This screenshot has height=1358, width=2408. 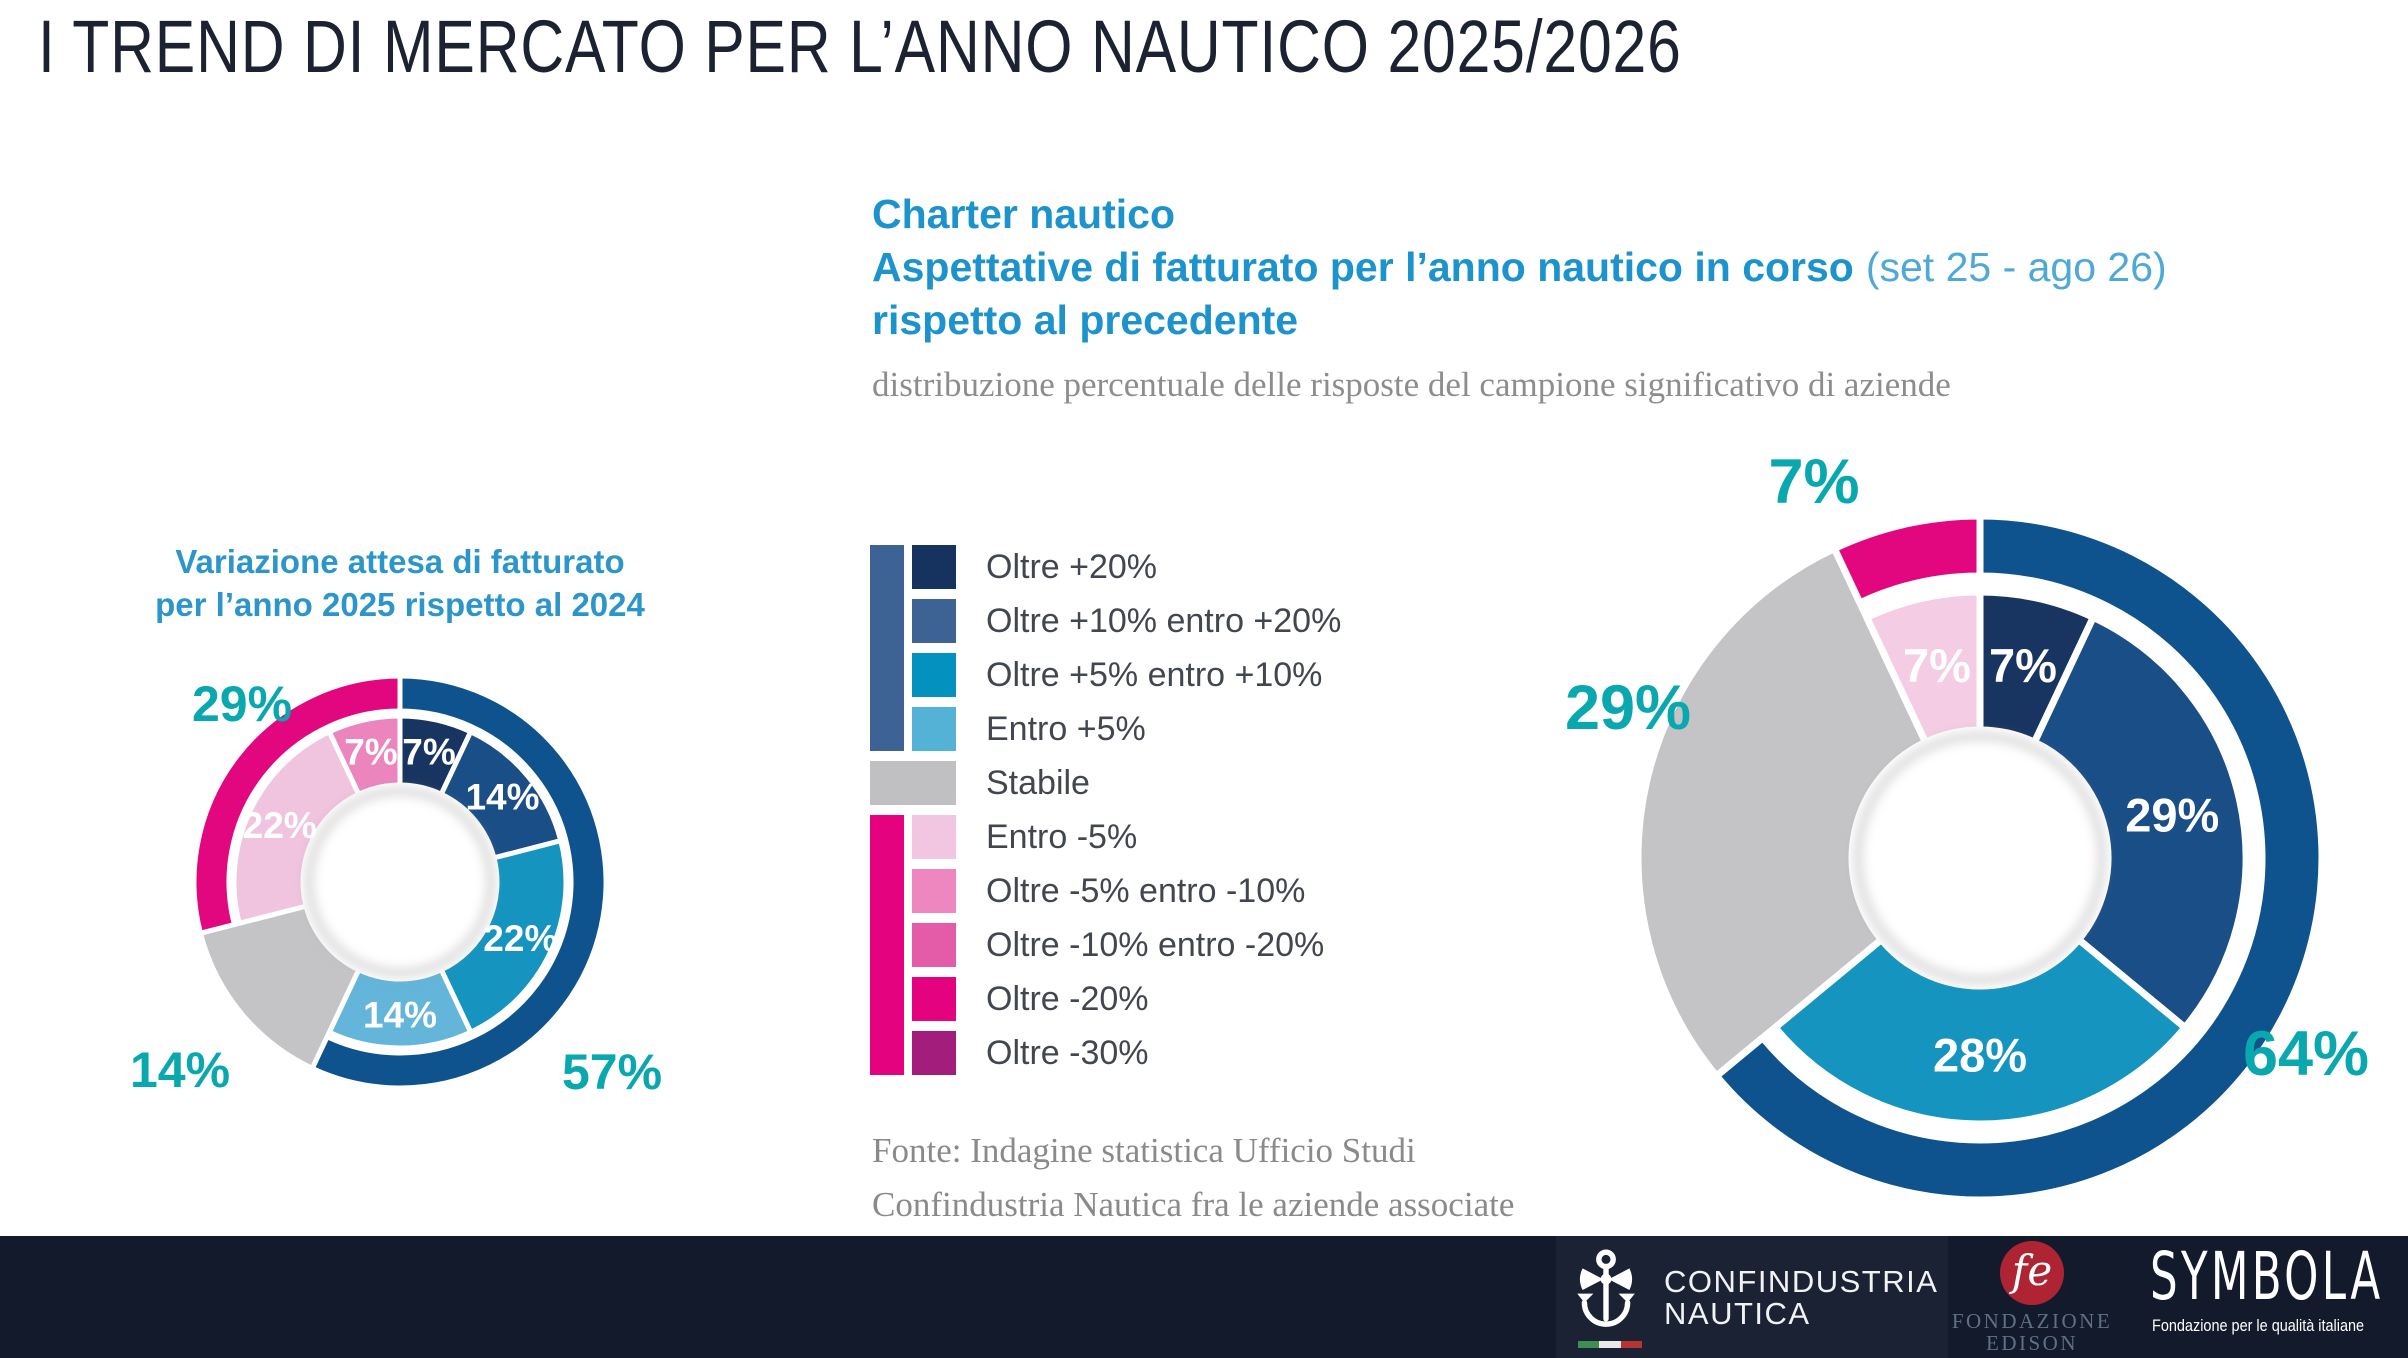 I want to click on symbola-wordmark: SYMBOLA, so click(x=2267, y=1276).